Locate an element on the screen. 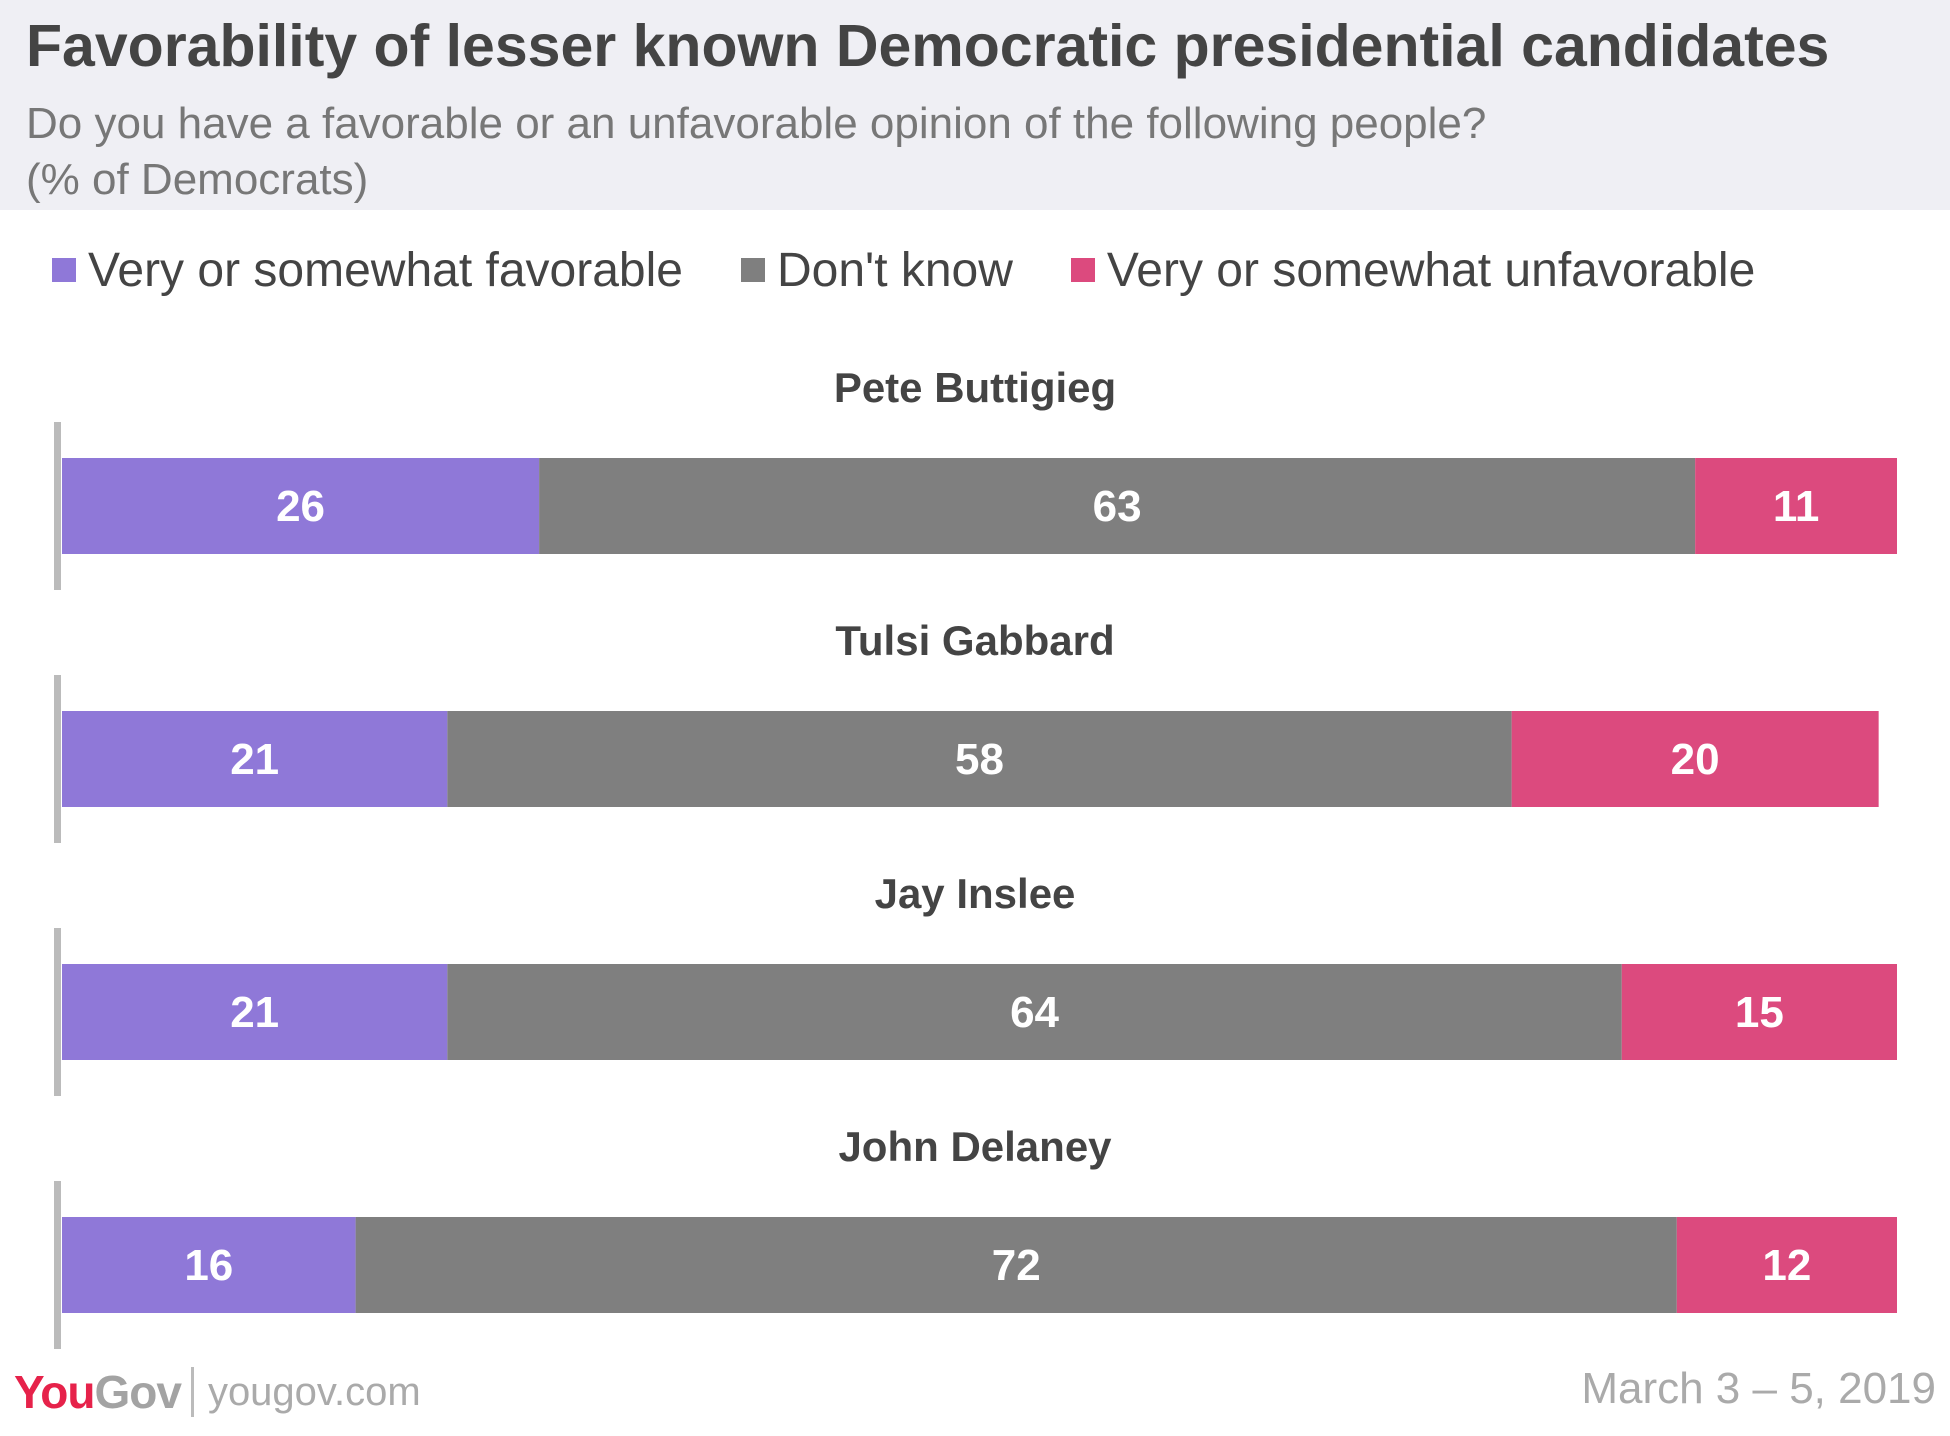 The width and height of the screenshot is (1950, 1436). legend-label-favorable: Very or somewhat favorable is located at coordinates (385, 270).